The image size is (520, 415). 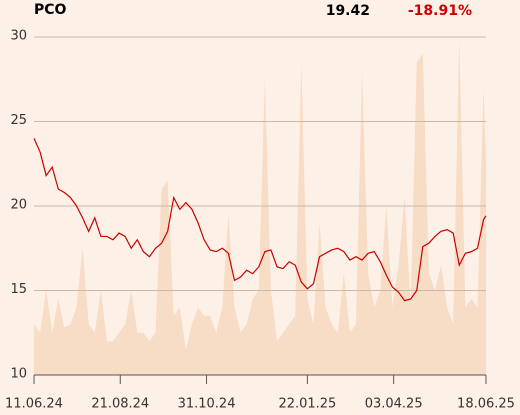 What do you see at coordinates (34, 404) in the screenshot?
I see `x-tick-label: 11.06.24` at bounding box center [34, 404].